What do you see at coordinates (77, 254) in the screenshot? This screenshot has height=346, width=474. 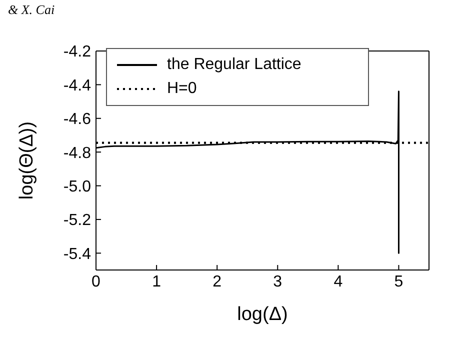 I see `y-tick-label: -5.4` at bounding box center [77, 254].